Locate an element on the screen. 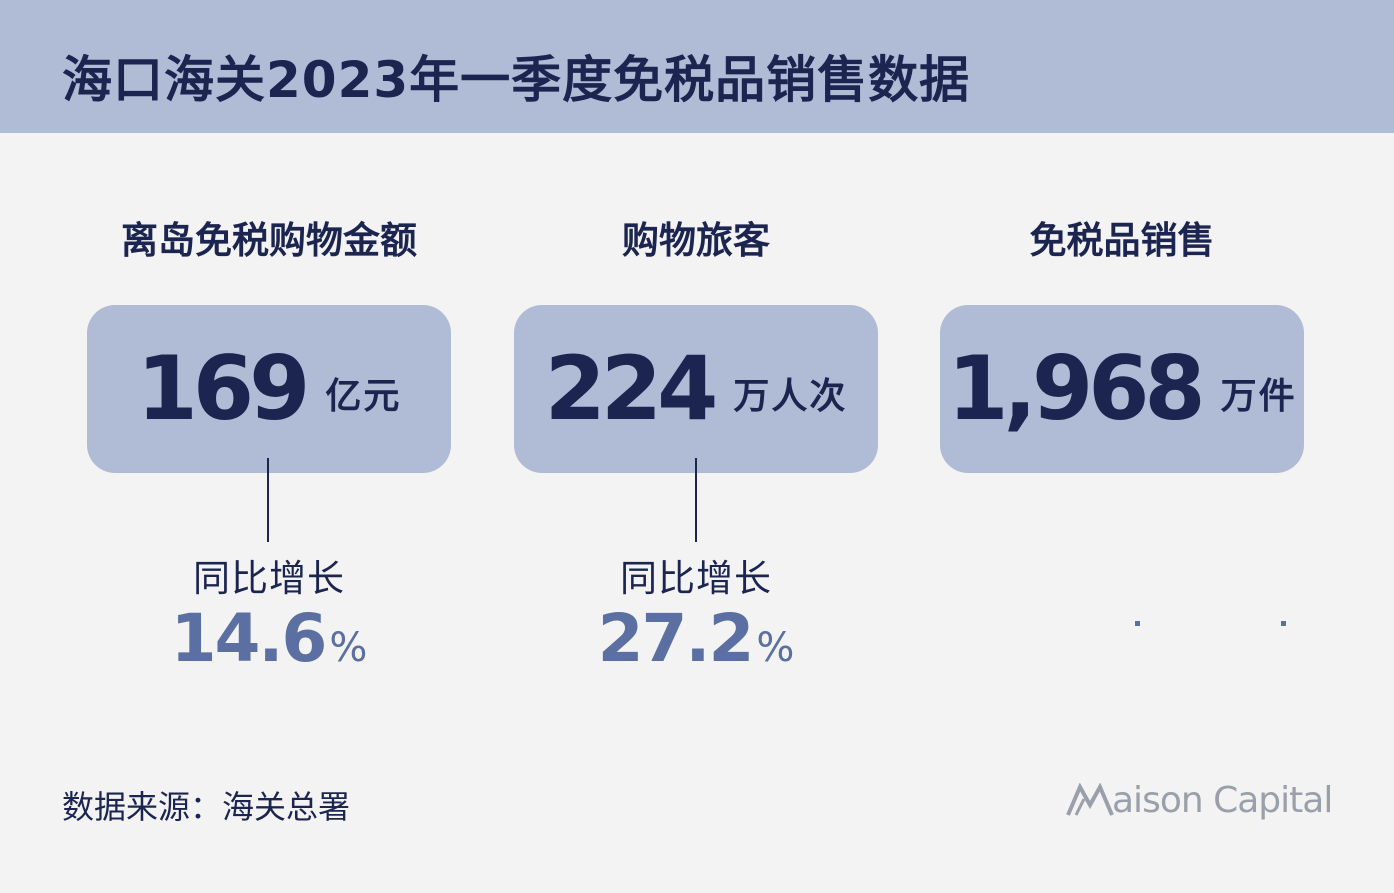 The width and height of the screenshot is (1394, 893). growth-number: 14.6 is located at coordinates (249, 638).